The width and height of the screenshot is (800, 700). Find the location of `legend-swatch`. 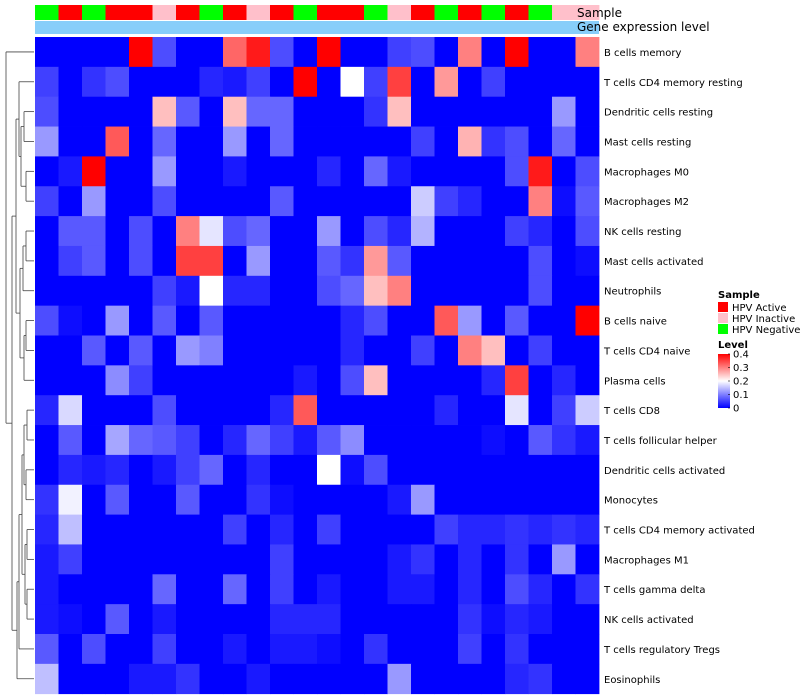

legend-swatch is located at coordinates (723, 329).